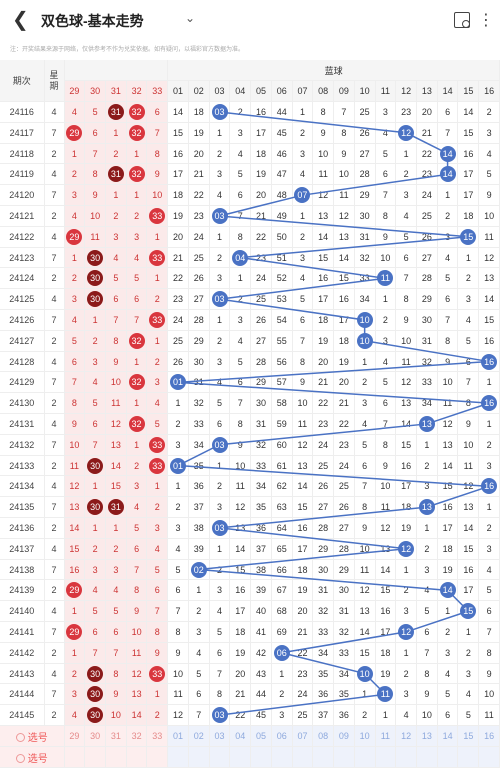 The width and height of the screenshot is (500, 768). I want to click on select-blue-cell: 14, so click(448, 736).